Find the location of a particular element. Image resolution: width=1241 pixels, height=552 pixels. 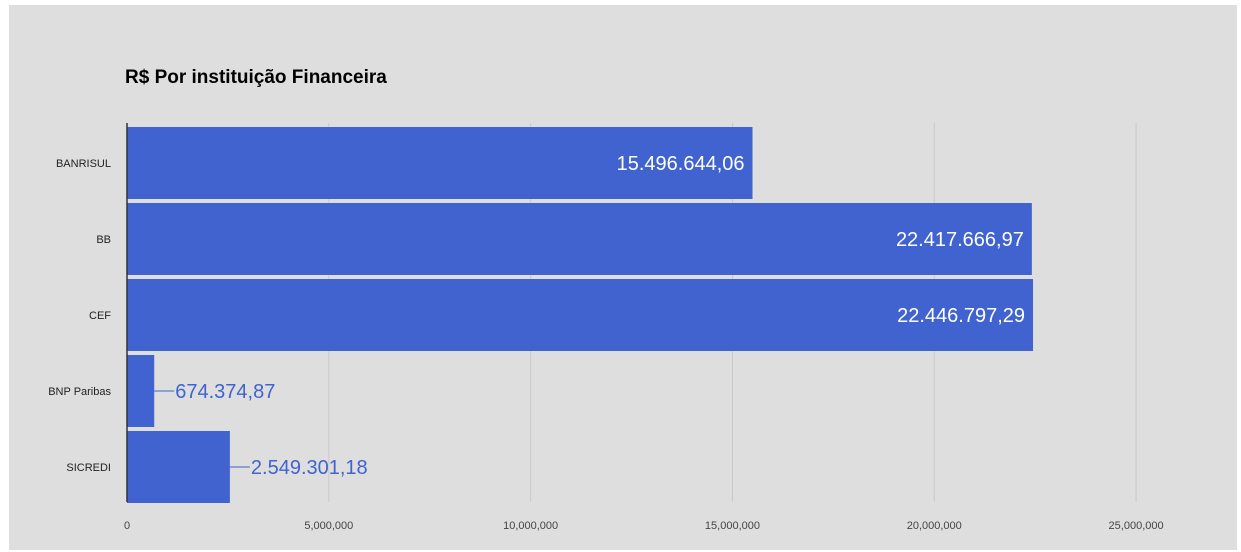

category-label: CEF is located at coordinates (100, 316).